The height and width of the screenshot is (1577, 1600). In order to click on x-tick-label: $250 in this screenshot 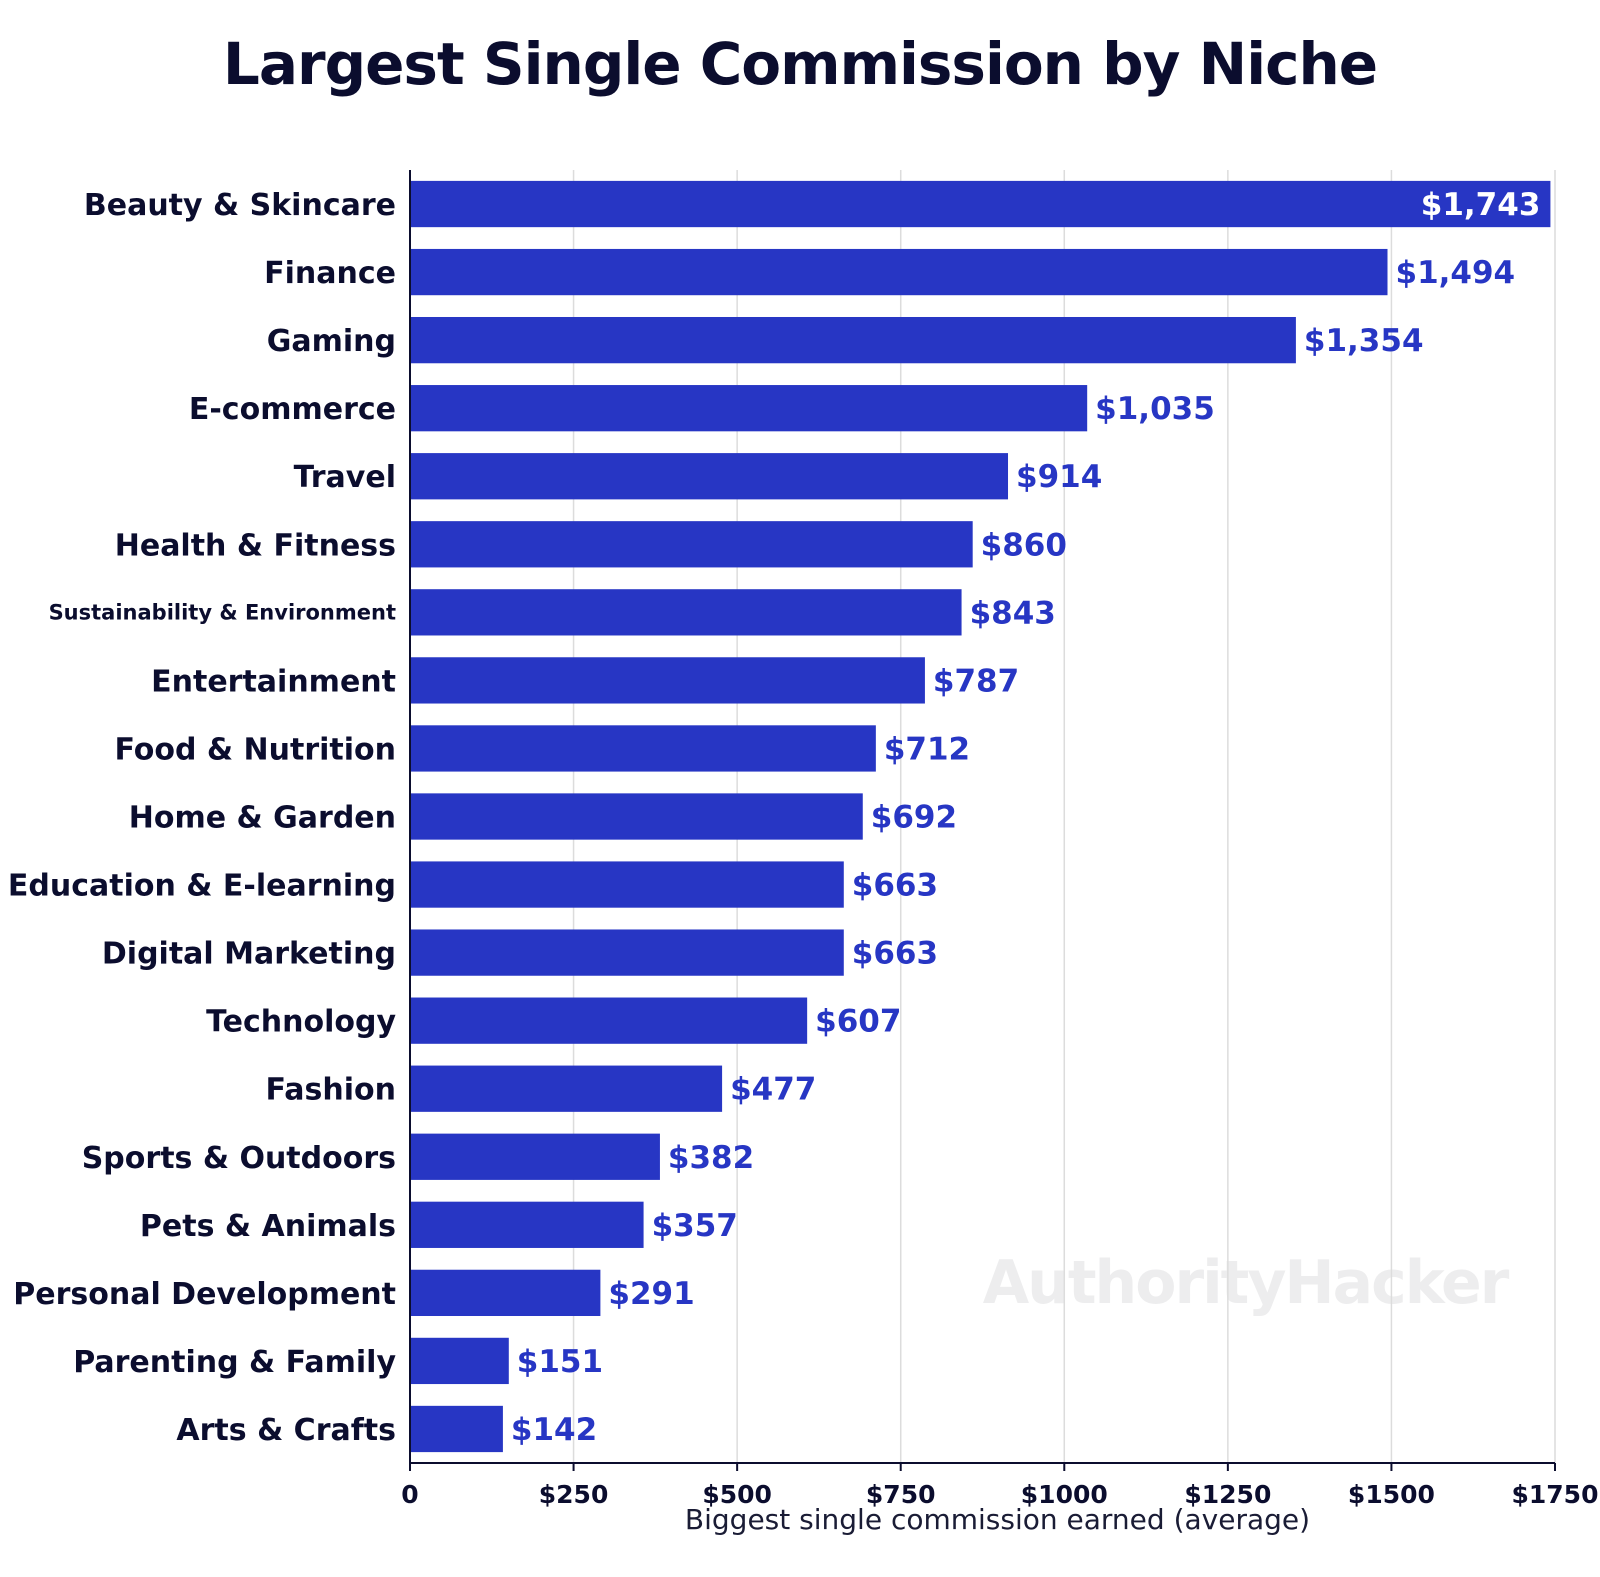, I will do `click(574, 1494)`.